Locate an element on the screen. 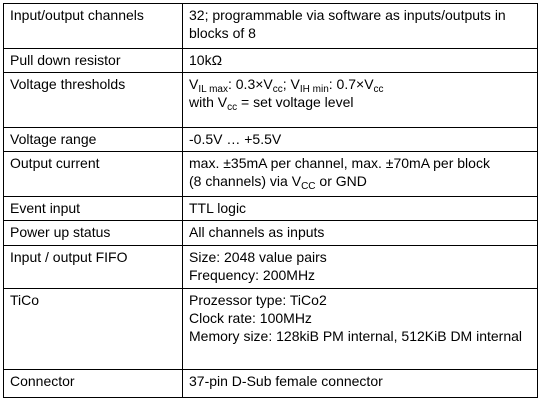 The height and width of the screenshot is (401, 543). value-cell: All channels as inputs is located at coordinates (360, 233).